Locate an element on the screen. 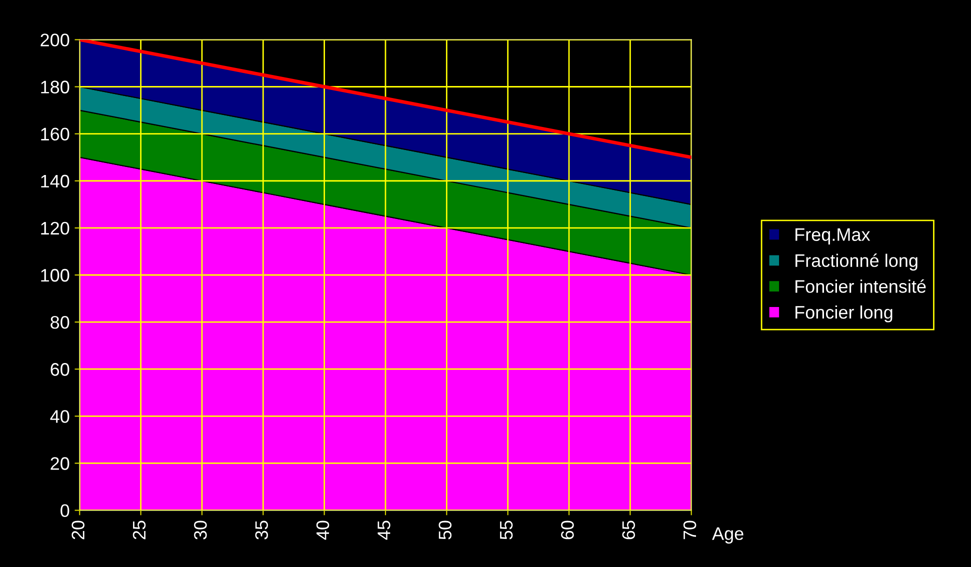 The width and height of the screenshot is (971, 567). y-tick-label: 0 is located at coordinates (65, 511).